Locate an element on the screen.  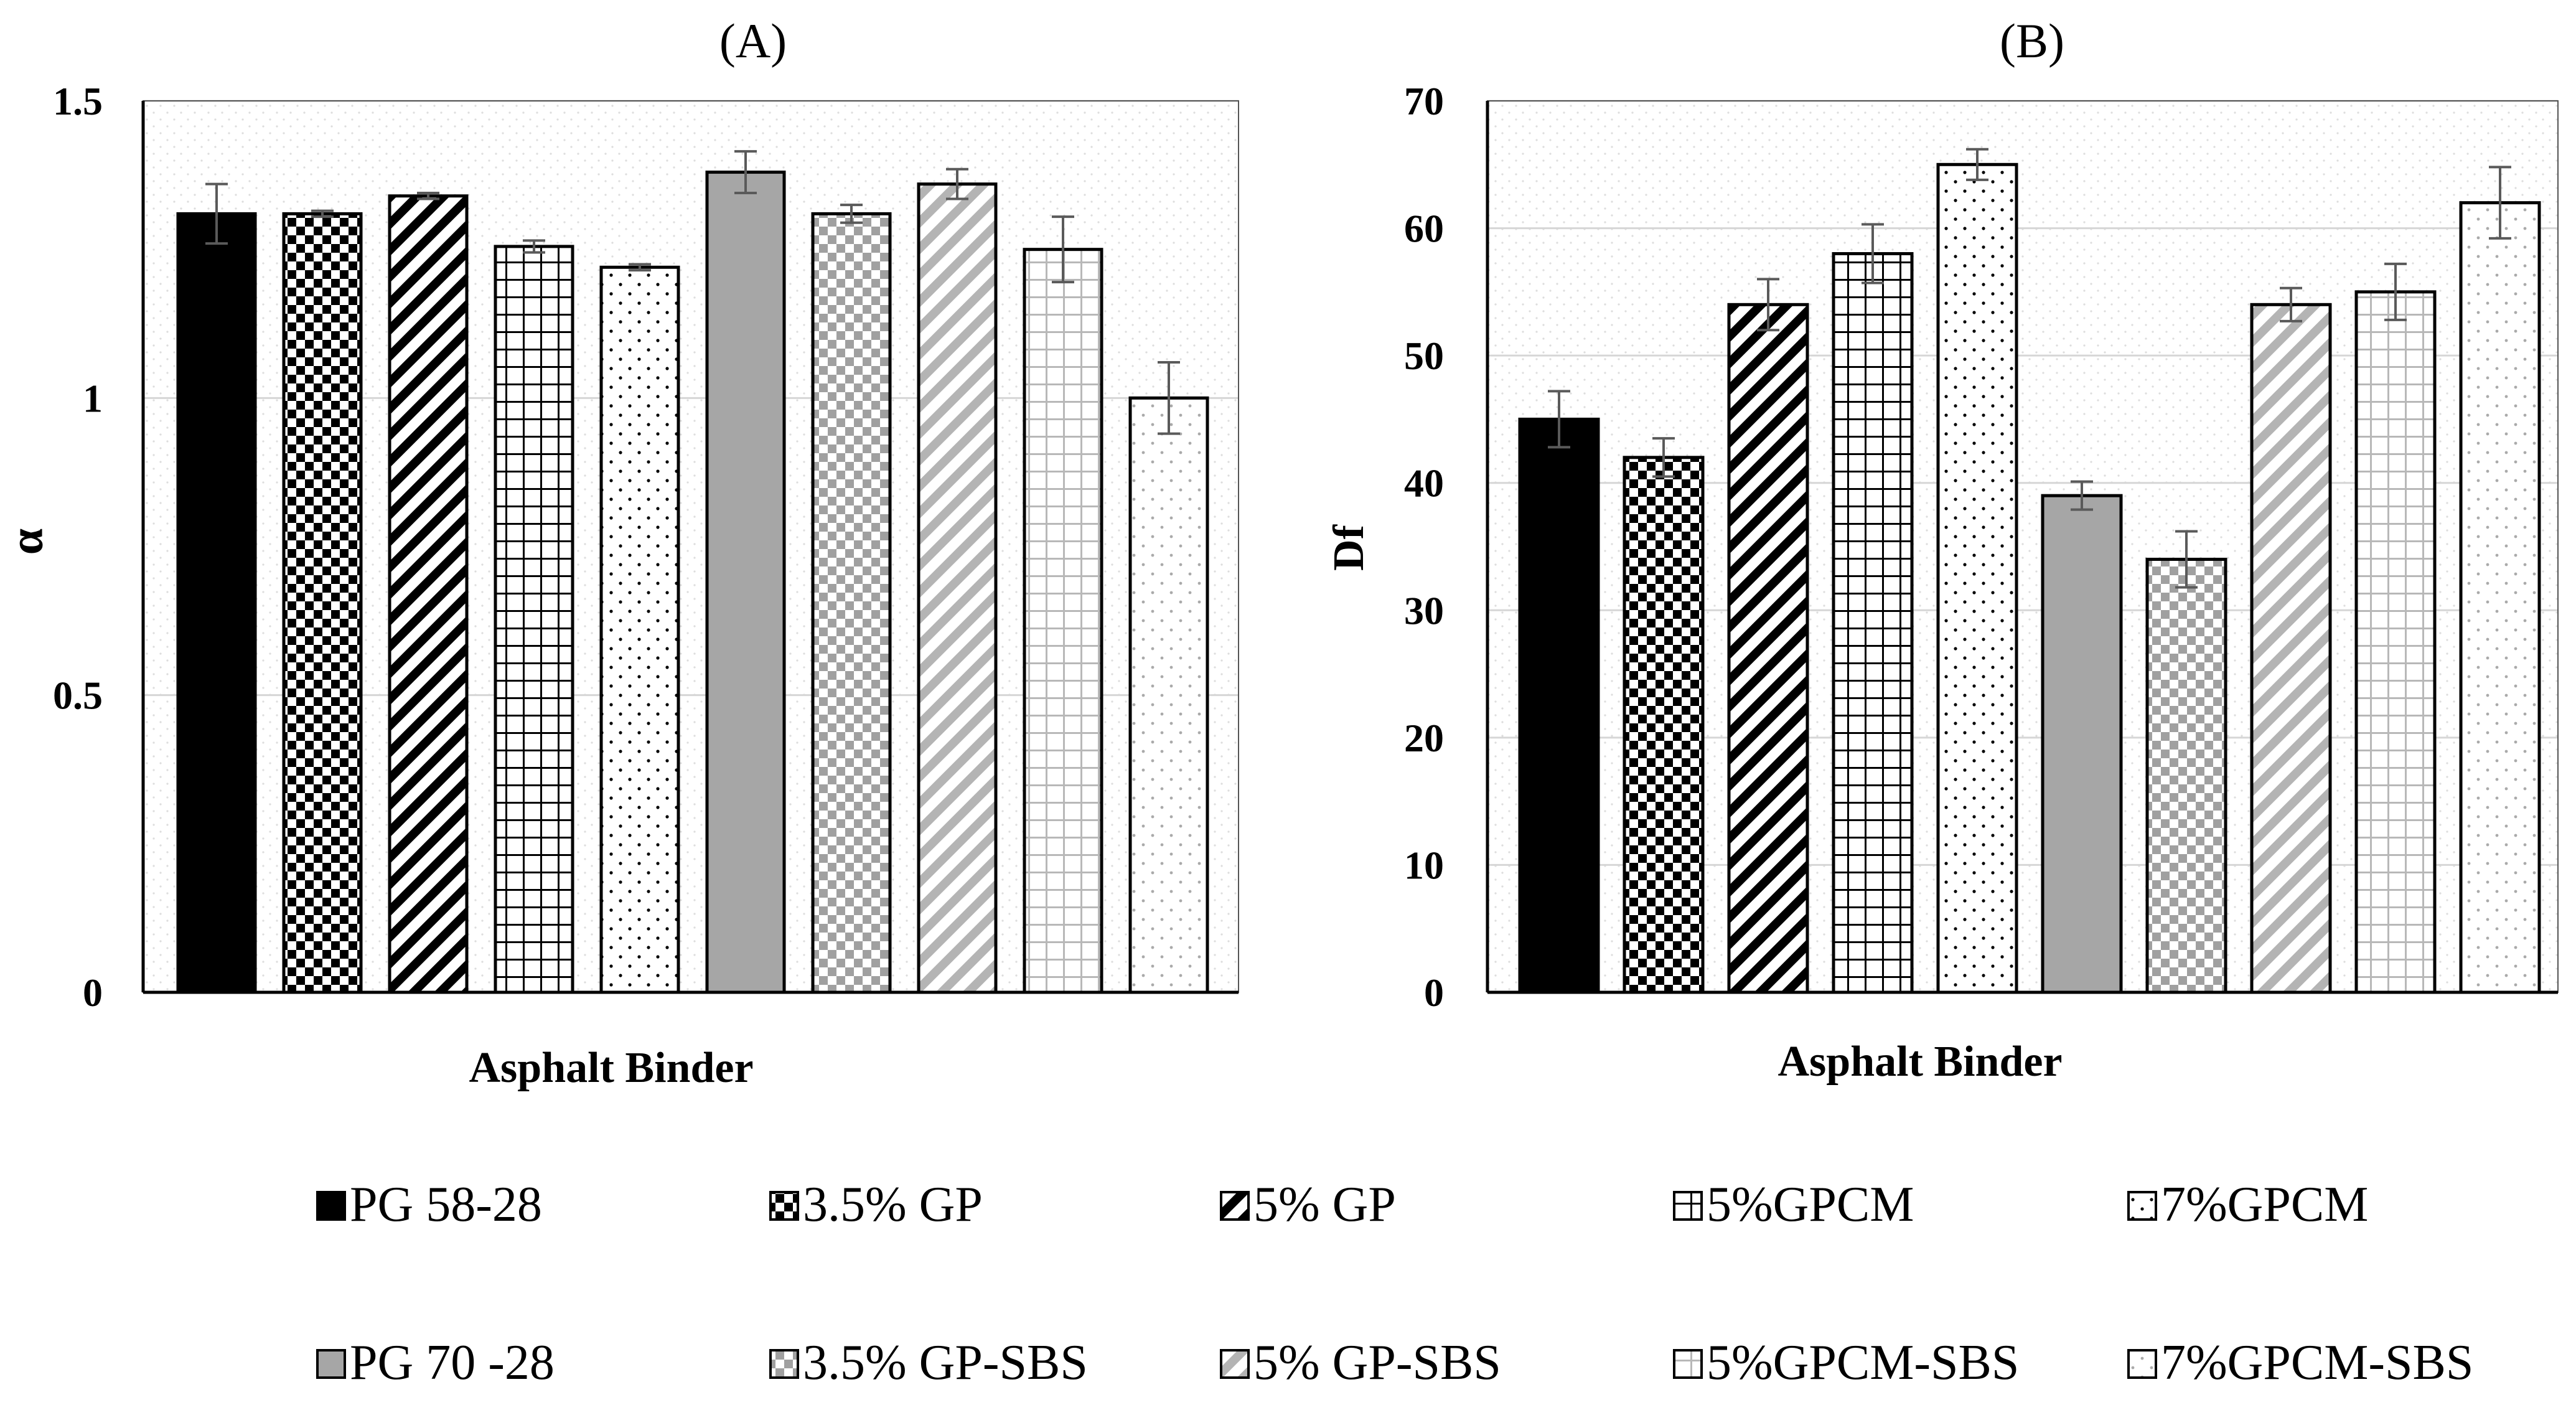
legend-item: PG 58-28 is located at coordinates (429, 1204).